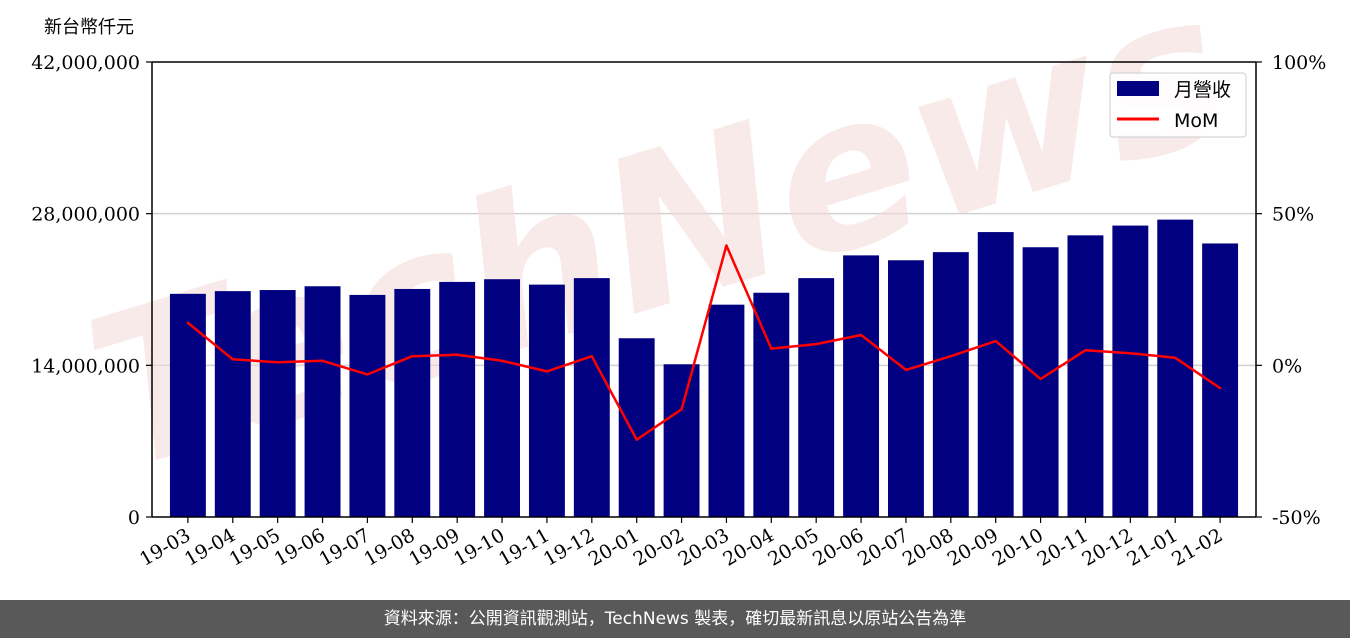  Describe the element at coordinates (838, 547) in the screenshot. I see `x-tick-label: 20-06` at that location.